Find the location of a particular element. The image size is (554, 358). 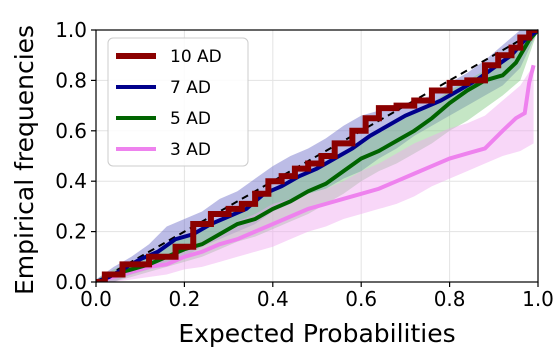

y-tick-label: 0.6 is located at coordinates (71, 131).